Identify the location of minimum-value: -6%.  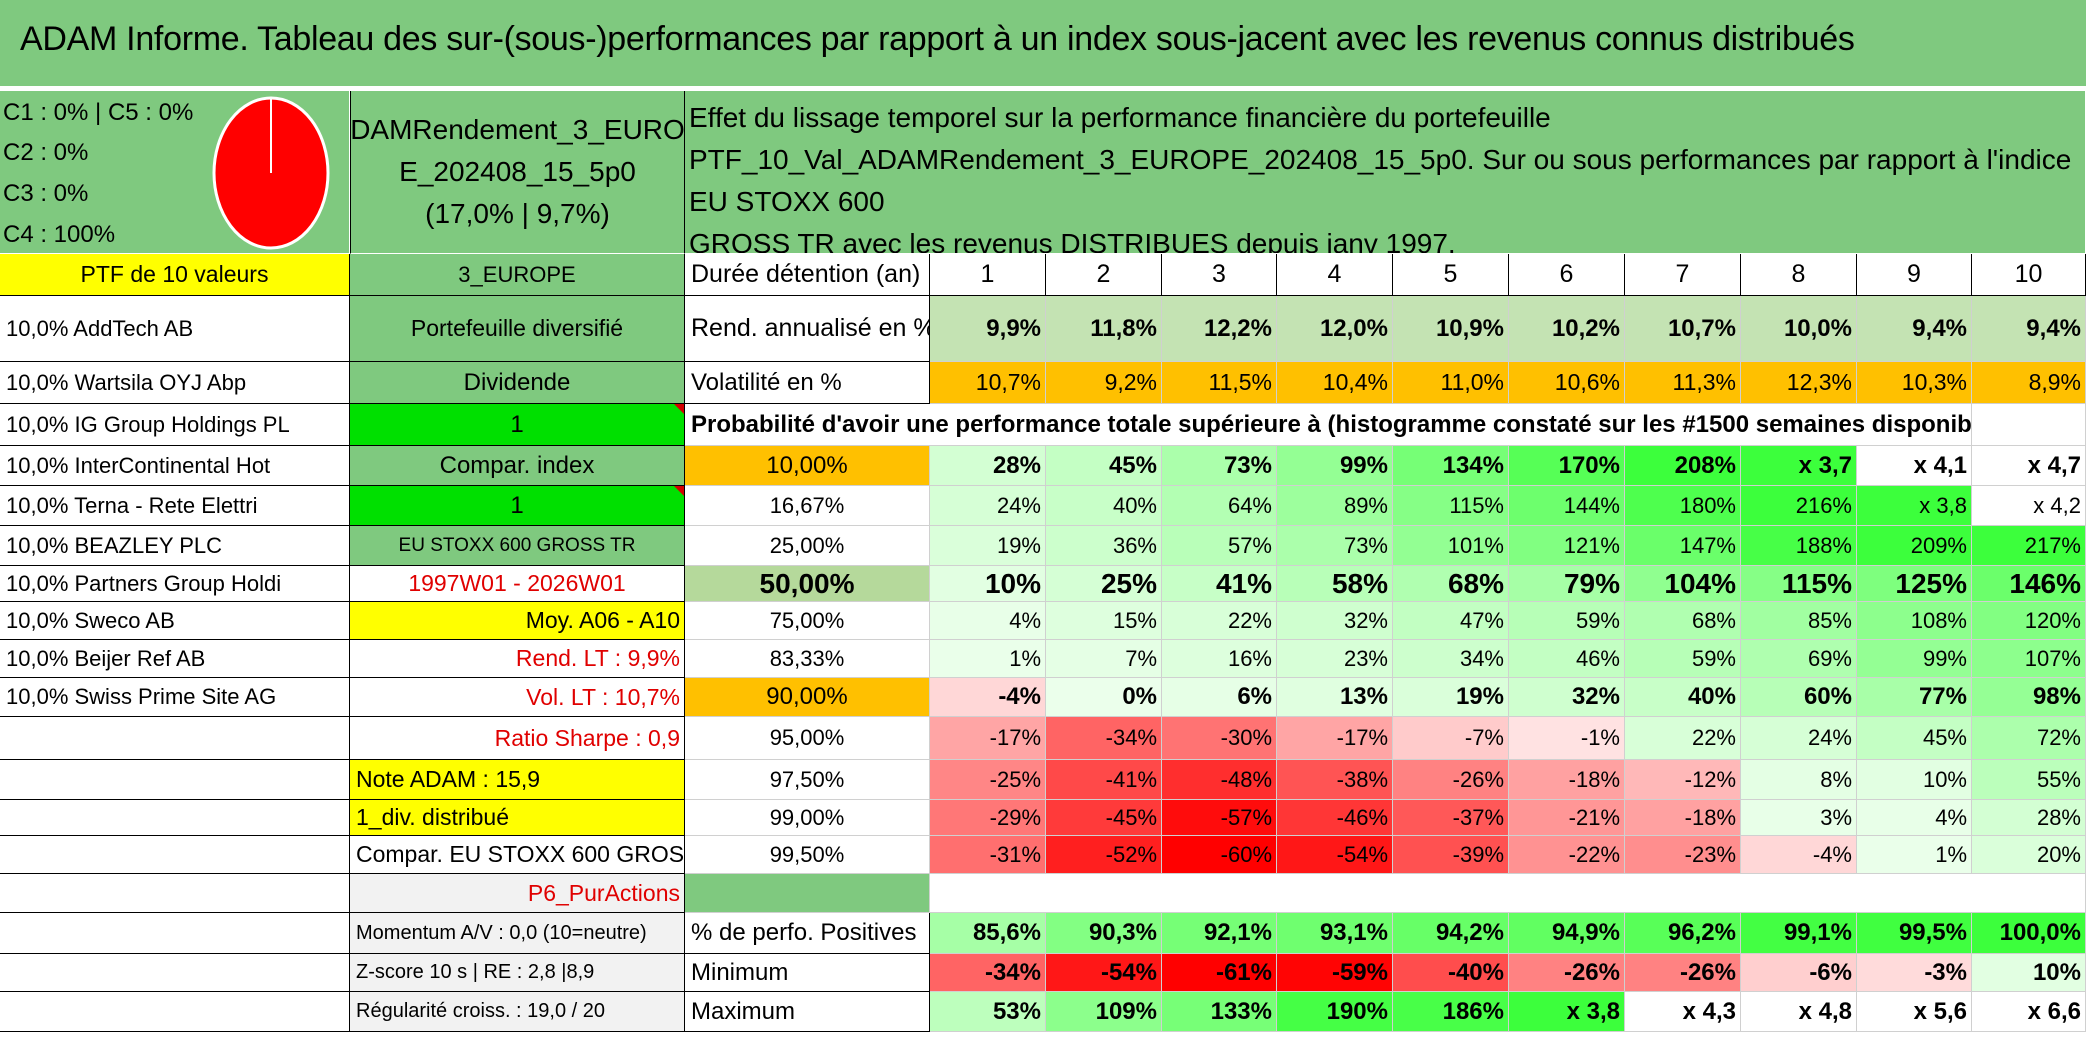
(1799, 973).